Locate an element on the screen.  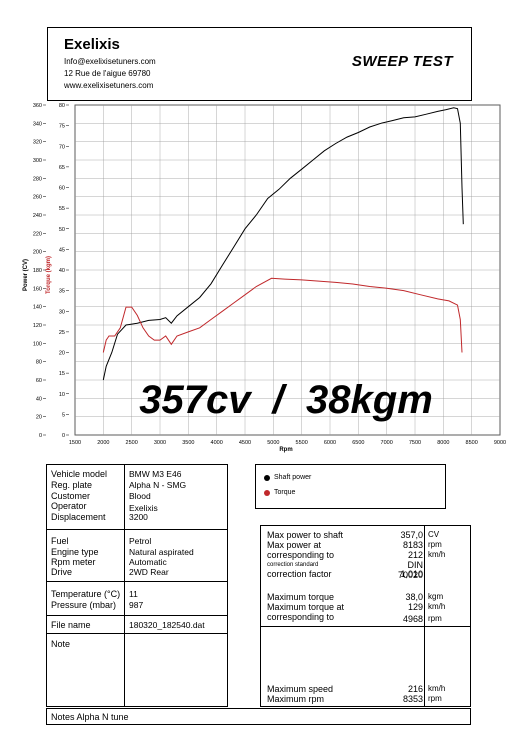
conditions-value: 987 is located at coordinates (136, 605).